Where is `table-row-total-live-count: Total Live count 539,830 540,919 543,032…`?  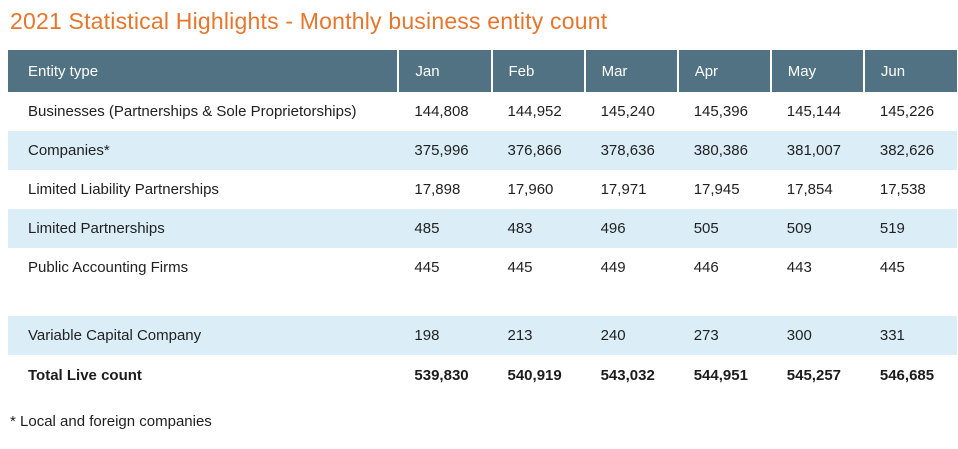
table-row-total-live-count: Total Live count 539,830 540,919 543,032… is located at coordinates (482, 375).